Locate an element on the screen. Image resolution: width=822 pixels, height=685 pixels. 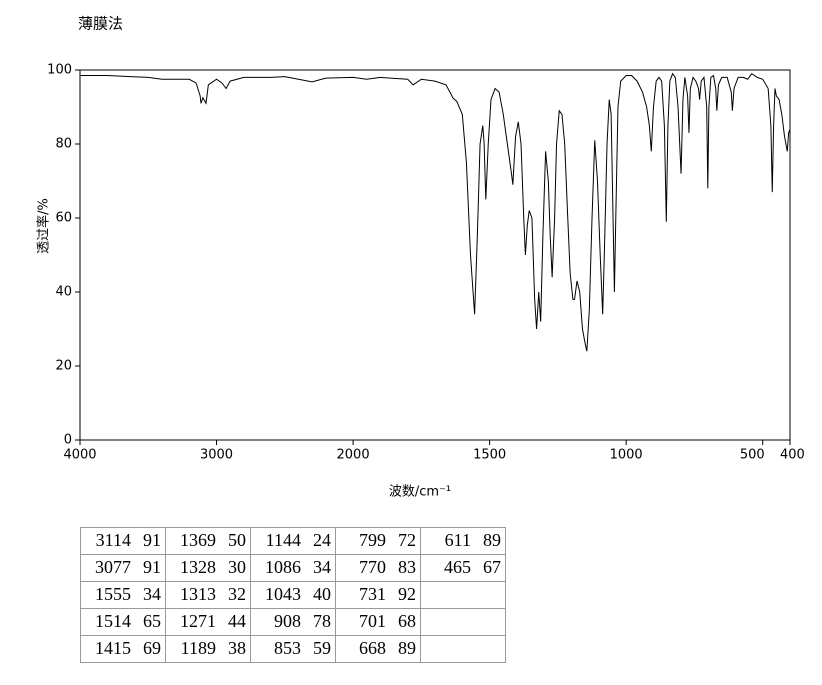
table-cell: 1086 34 is located at coordinates (293, 568).